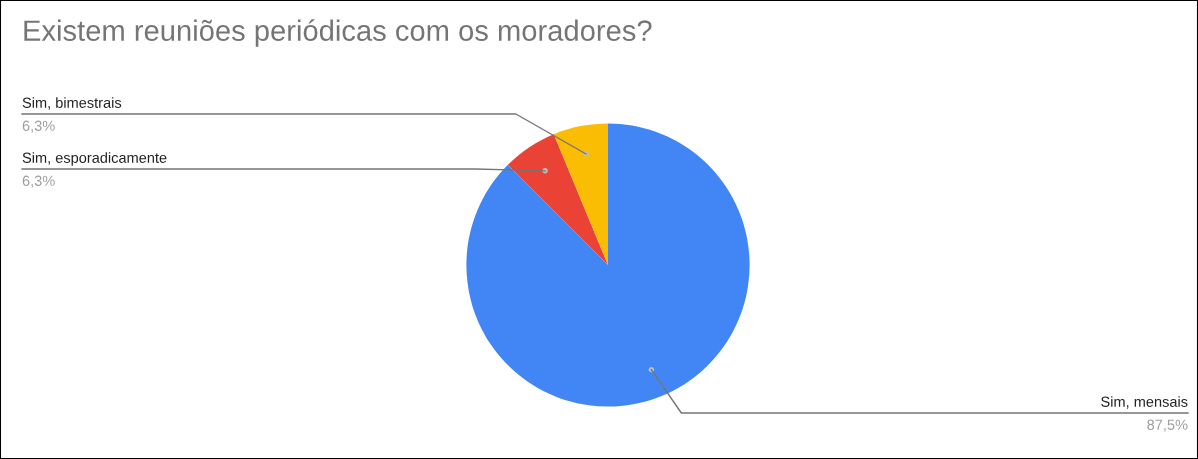 The height and width of the screenshot is (459, 1198). What do you see at coordinates (338, 33) in the screenshot?
I see `chart-title: Existem reuniões periódicas com os moradores?` at bounding box center [338, 33].